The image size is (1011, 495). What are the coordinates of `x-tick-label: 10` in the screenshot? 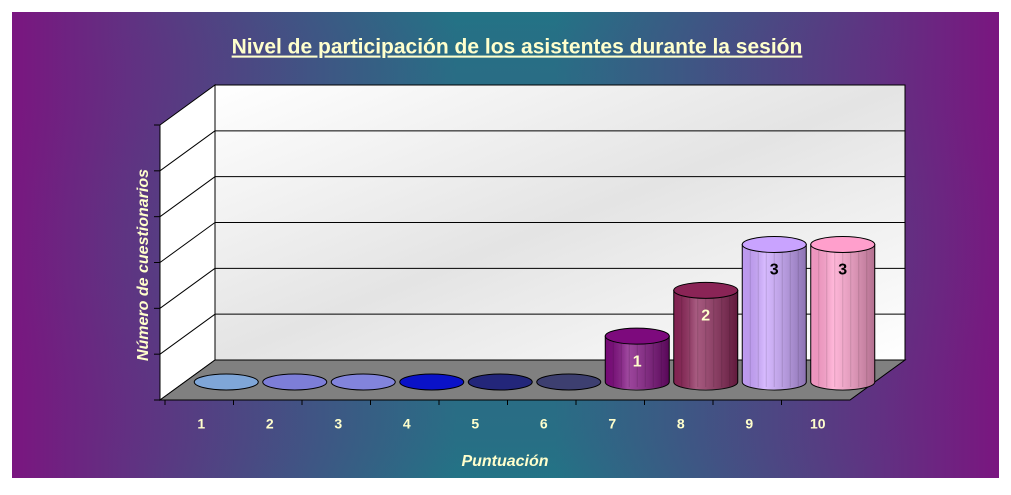 It's located at (818, 424).